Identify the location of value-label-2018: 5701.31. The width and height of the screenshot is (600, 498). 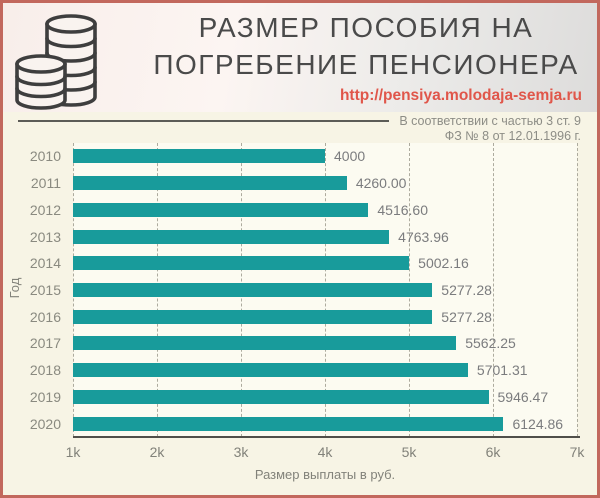
(502, 370).